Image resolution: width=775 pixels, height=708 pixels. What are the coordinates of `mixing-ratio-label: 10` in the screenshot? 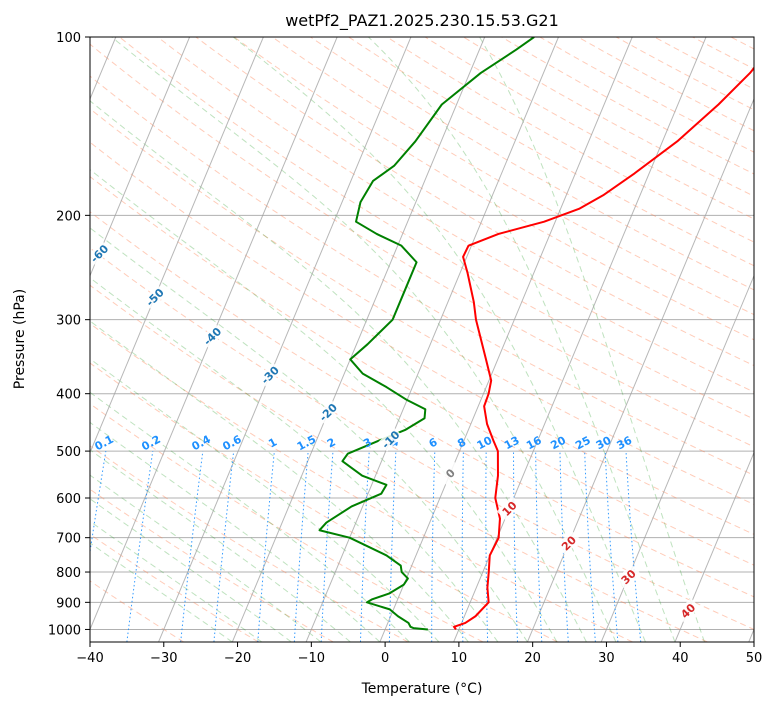 It's located at (485, 443).